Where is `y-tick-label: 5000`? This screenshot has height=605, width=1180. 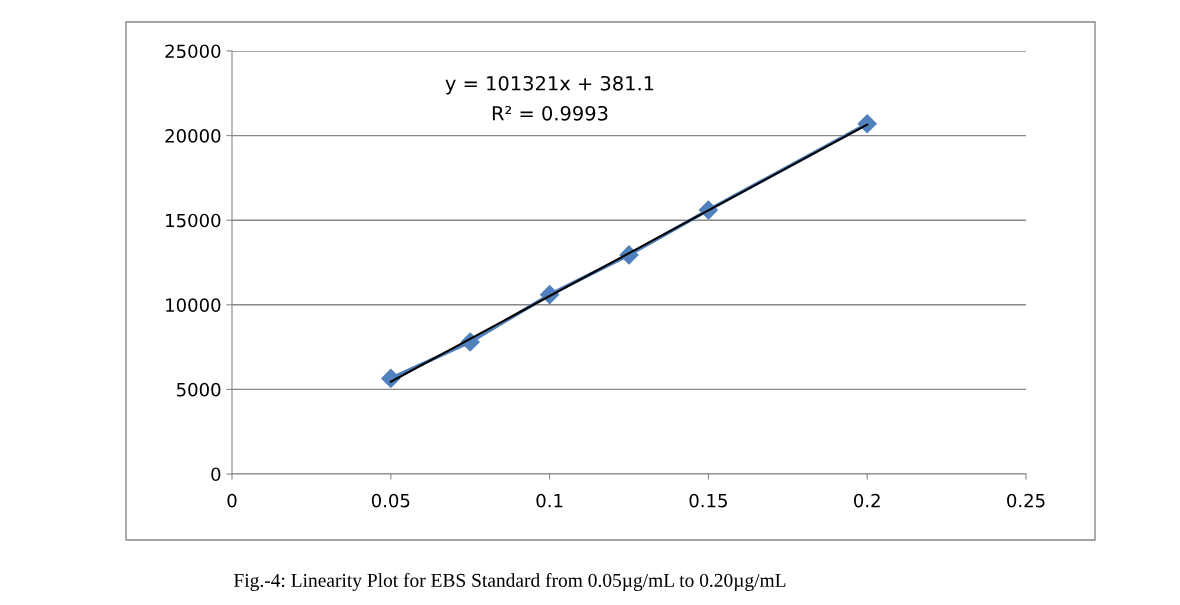 y-tick-label: 5000 is located at coordinates (199, 389).